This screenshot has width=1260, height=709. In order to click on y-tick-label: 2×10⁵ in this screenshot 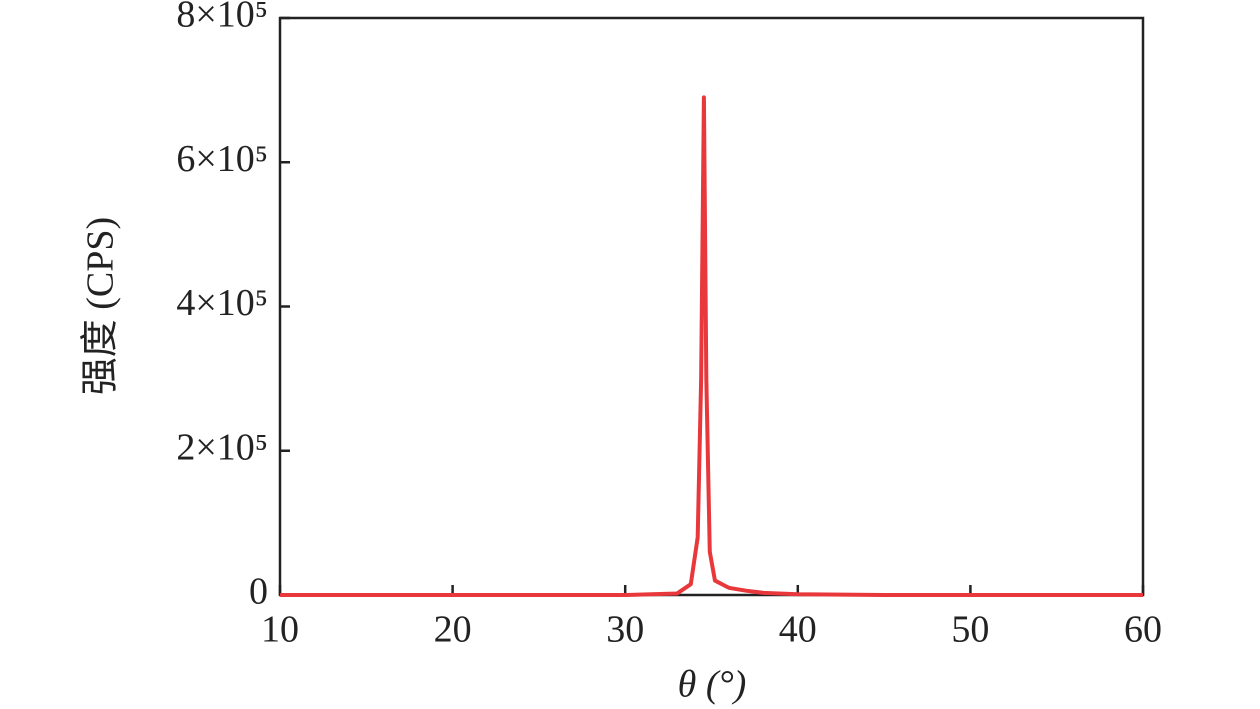, I will do `click(222, 447)`.